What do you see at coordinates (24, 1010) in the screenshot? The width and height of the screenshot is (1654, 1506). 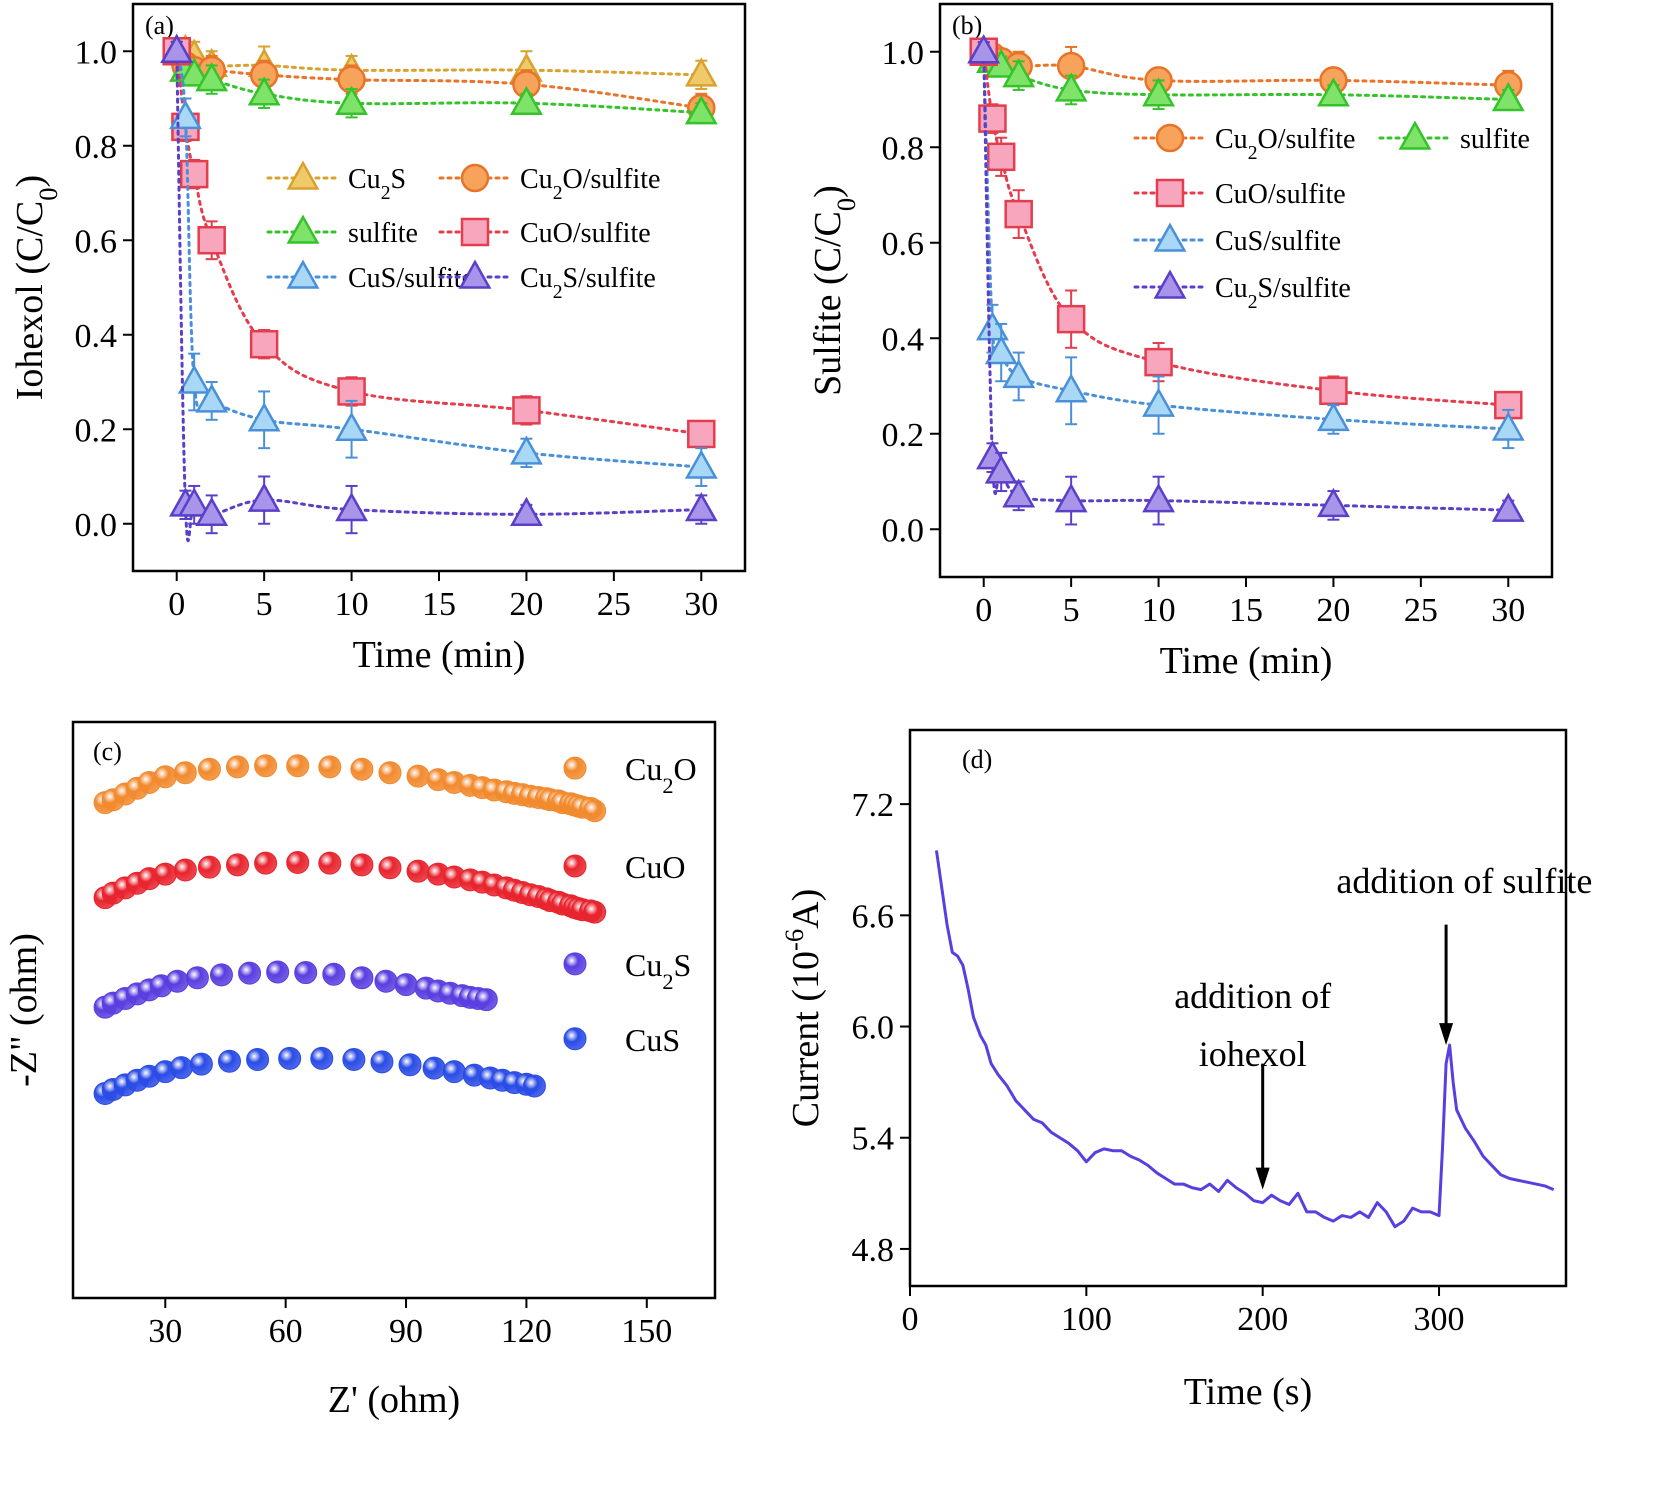 I see `y-axis-label: -Z" (ohm)` at bounding box center [24, 1010].